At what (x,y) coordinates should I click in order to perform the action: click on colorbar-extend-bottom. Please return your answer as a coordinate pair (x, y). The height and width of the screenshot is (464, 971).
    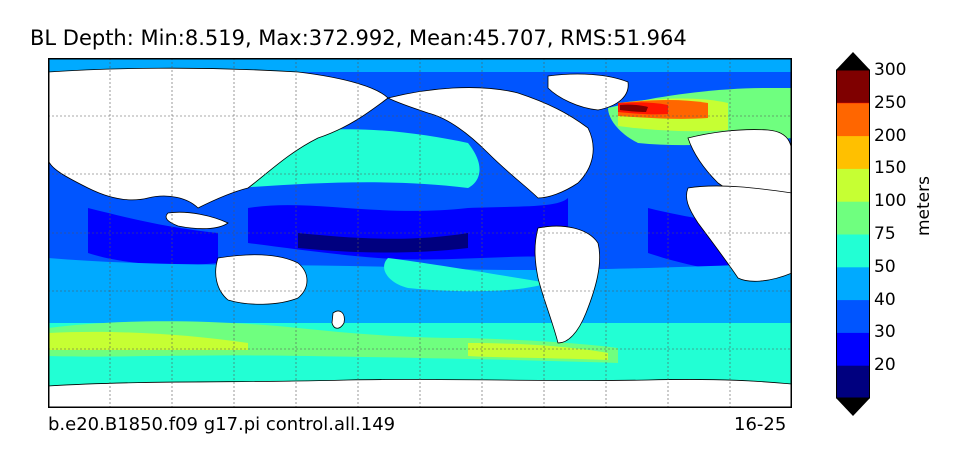
    Looking at the image, I should click on (853, 407).